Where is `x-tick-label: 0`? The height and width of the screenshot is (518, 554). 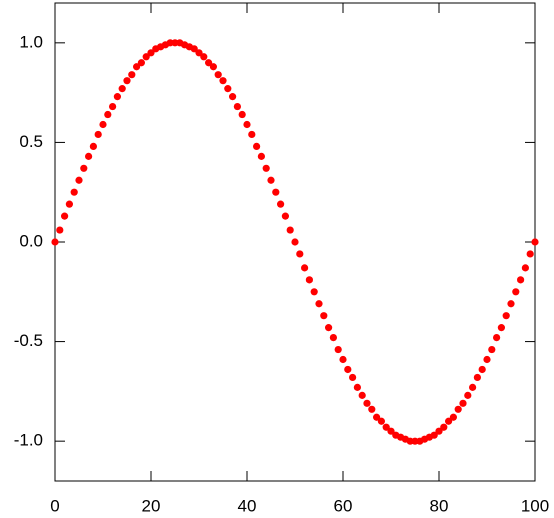
x-tick-label: 0 is located at coordinates (54, 505).